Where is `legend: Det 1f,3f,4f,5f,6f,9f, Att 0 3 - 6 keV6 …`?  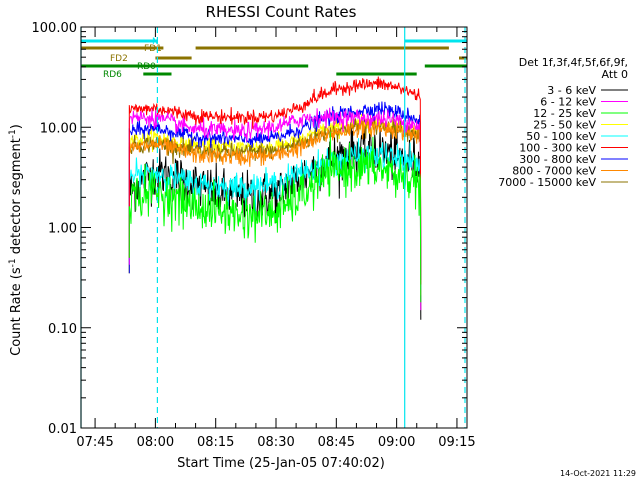 legend: Det 1f,3f,4f,5f,6f,9f, Att 0 3 - 6 keV6 … is located at coordinates (563, 122).